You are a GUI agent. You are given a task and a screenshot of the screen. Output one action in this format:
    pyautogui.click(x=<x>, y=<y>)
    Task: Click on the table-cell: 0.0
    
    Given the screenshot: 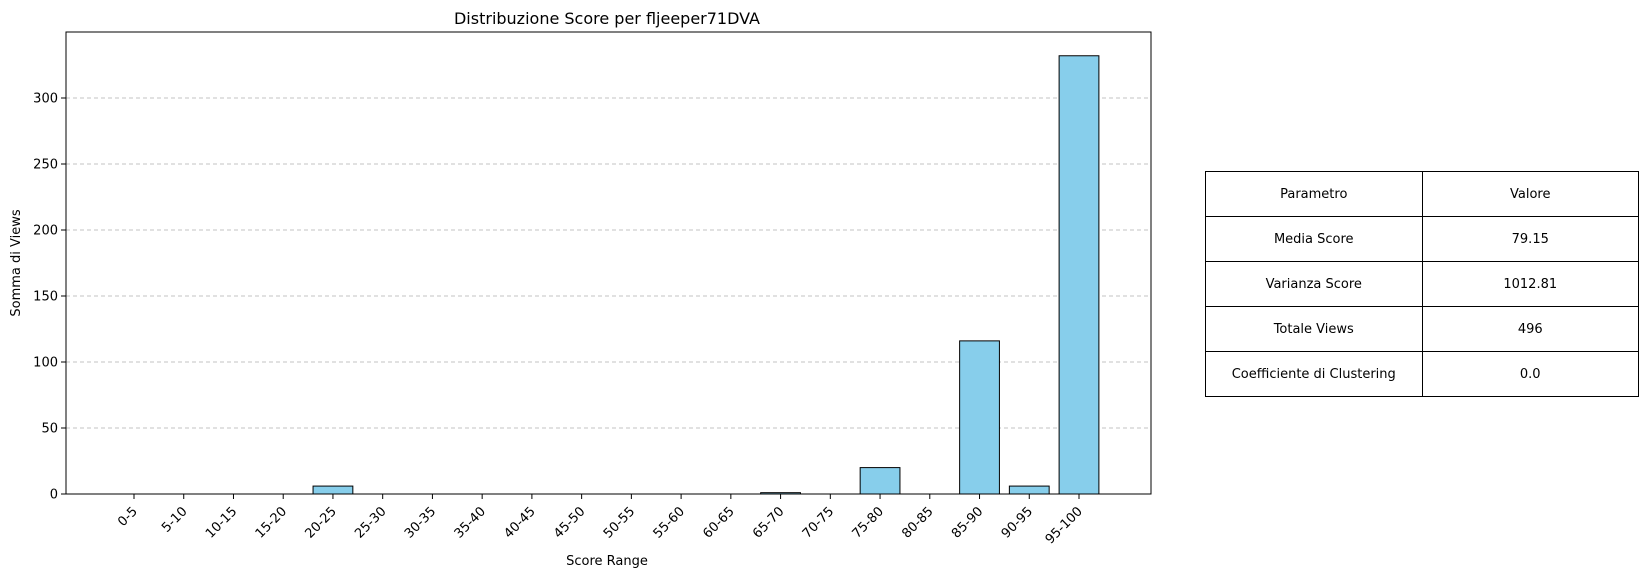 What is the action you would take?
    pyautogui.click(x=1530, y=374)
    